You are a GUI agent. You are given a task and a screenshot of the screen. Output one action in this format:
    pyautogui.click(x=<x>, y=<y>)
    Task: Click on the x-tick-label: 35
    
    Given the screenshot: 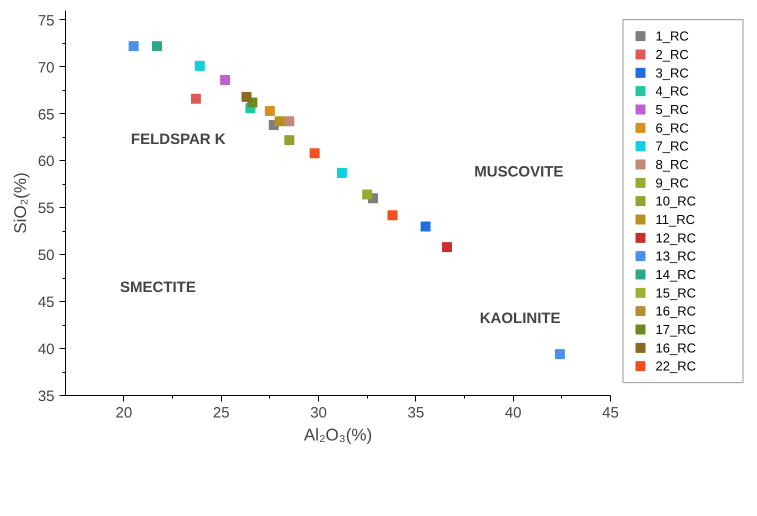 What is the action you would take?
    pyautogui.click(x=416, y=413)
    